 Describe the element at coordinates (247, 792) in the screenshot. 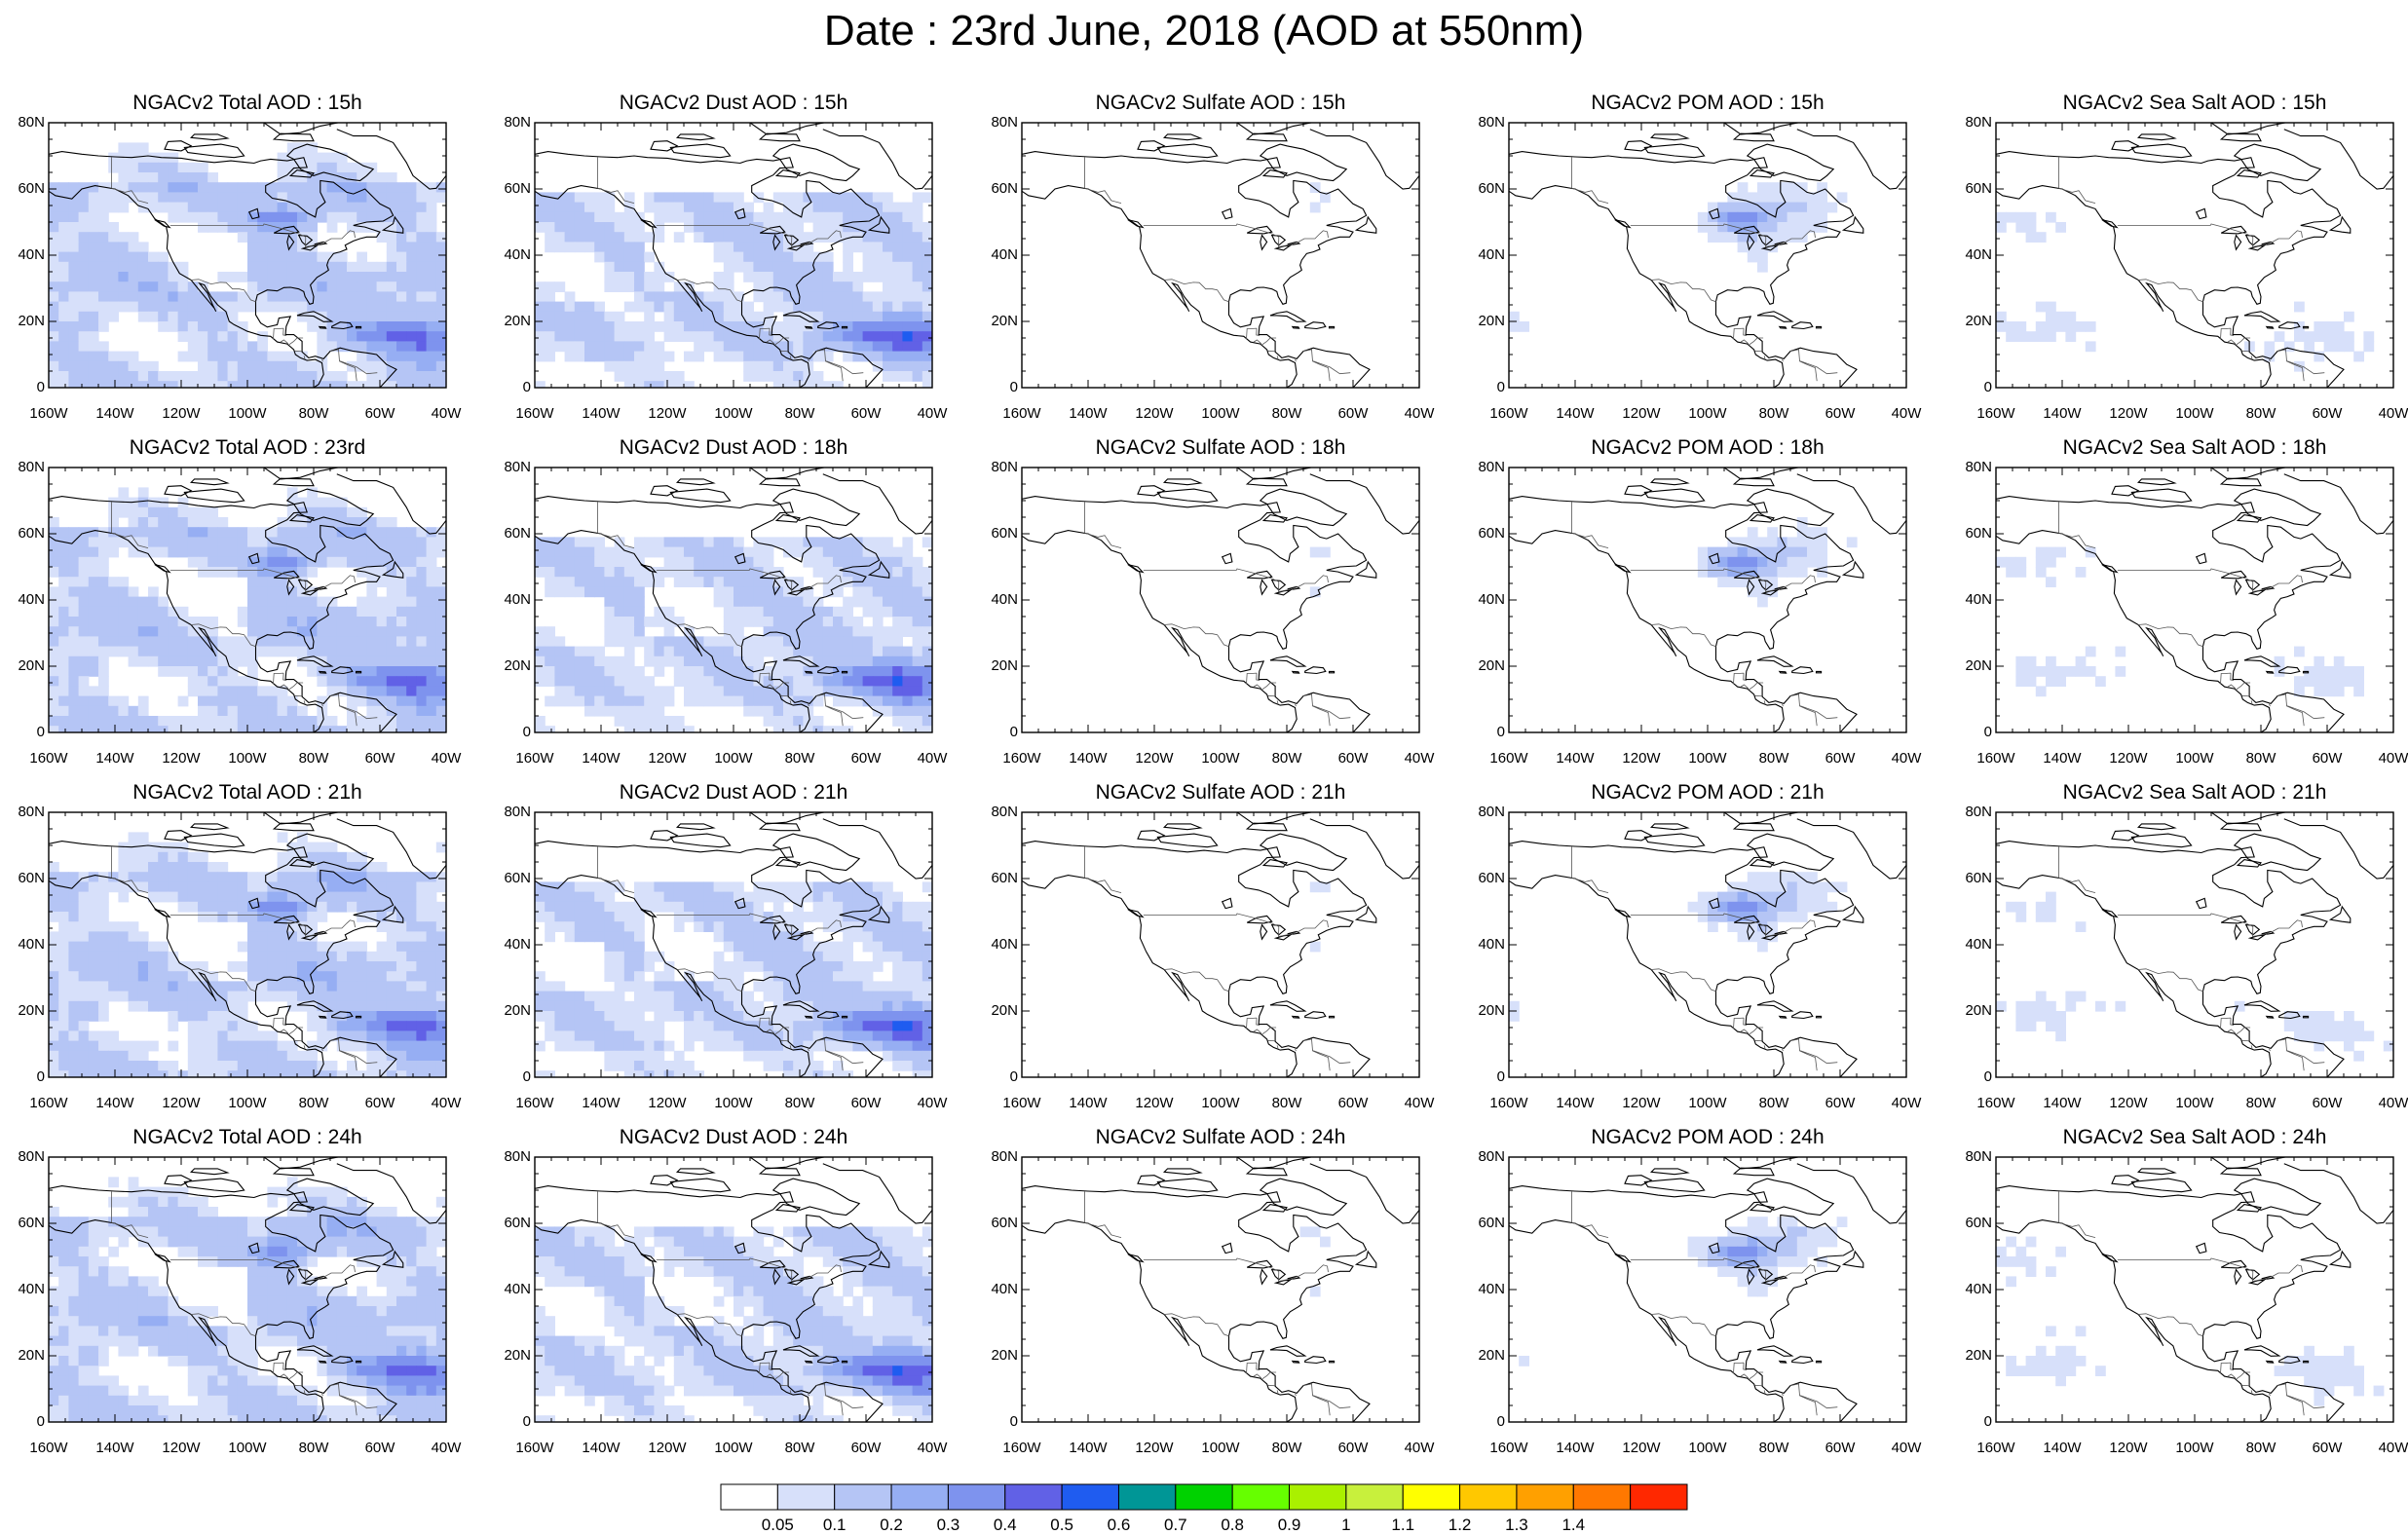

I see `panel-title: NGACv2 Total AOD : 21h` at that location.